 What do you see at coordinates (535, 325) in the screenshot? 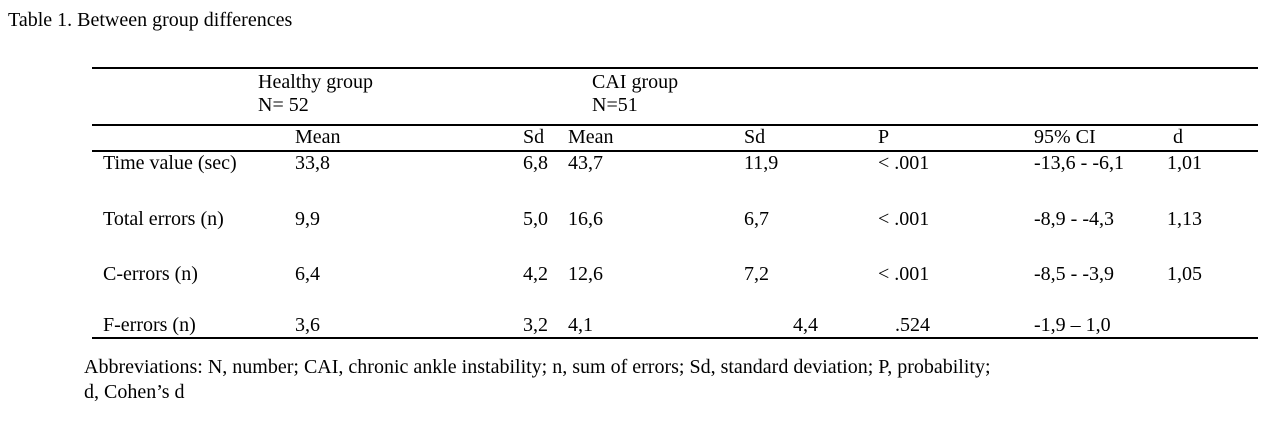
I see `cell-r4-healthy-sd: 3,2` at bounding box center [535, 325].